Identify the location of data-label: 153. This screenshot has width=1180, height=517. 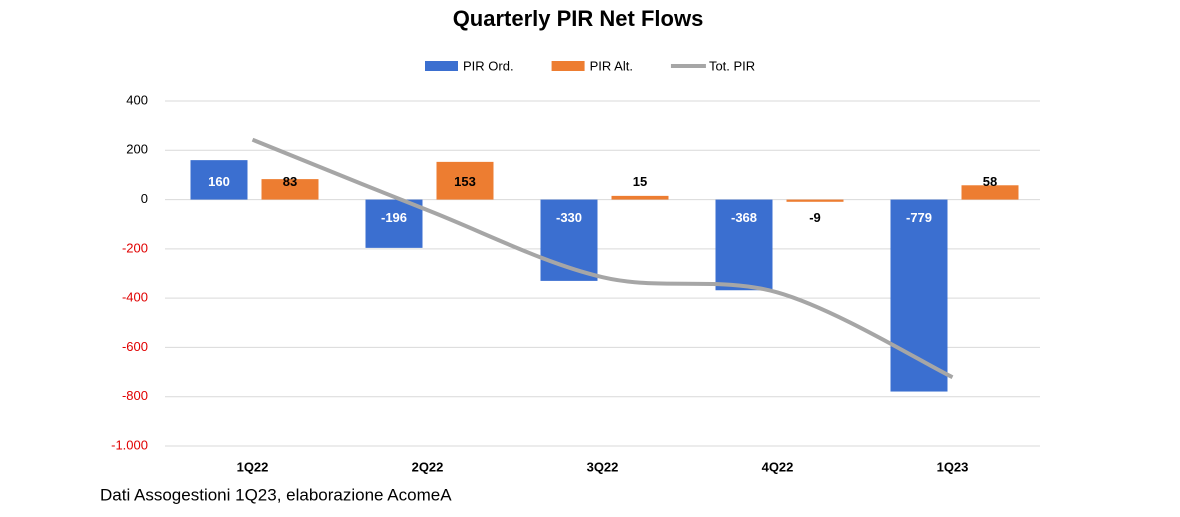
(465, 181).